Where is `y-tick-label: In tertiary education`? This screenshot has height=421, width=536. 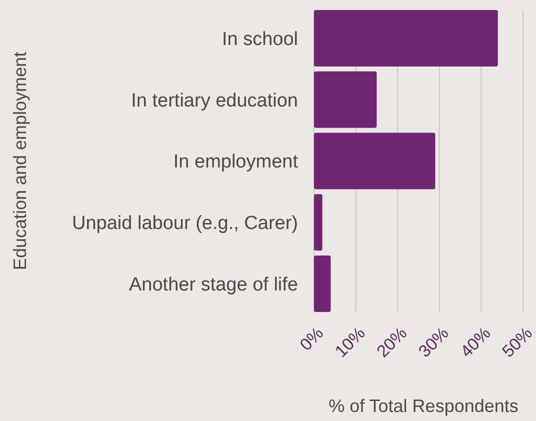 y-tick-label: In tertiary education is located at coordinates (214, 101).